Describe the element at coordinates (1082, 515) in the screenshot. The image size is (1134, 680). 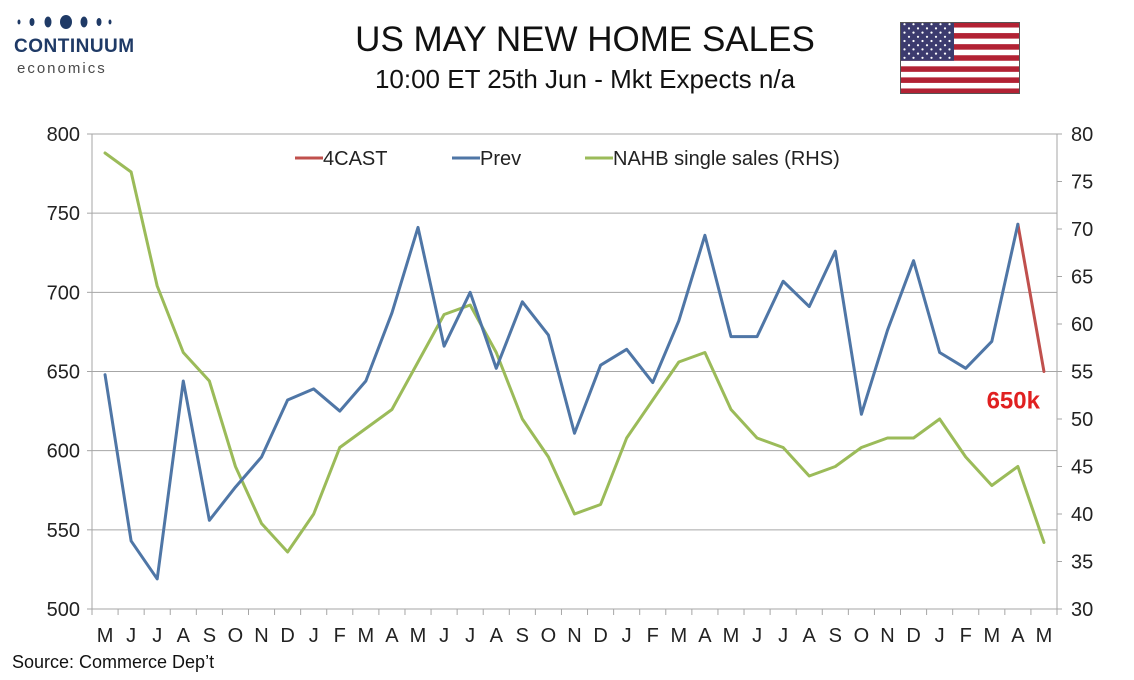
I see `y-right-tick-label: 40` at that location.